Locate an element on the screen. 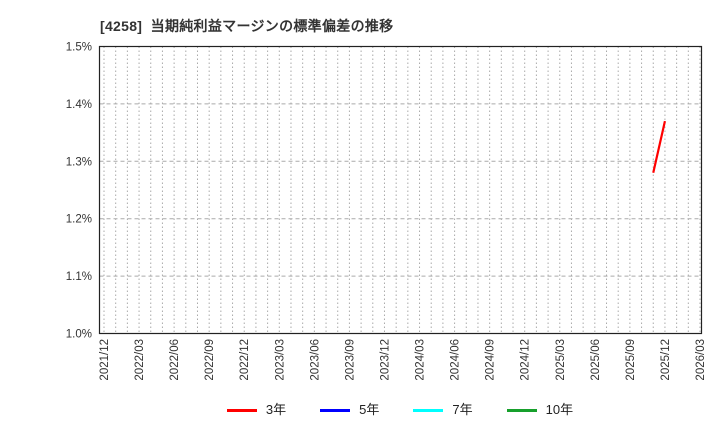  svg-text: 2022/03 is located at coordinates (140, 360).